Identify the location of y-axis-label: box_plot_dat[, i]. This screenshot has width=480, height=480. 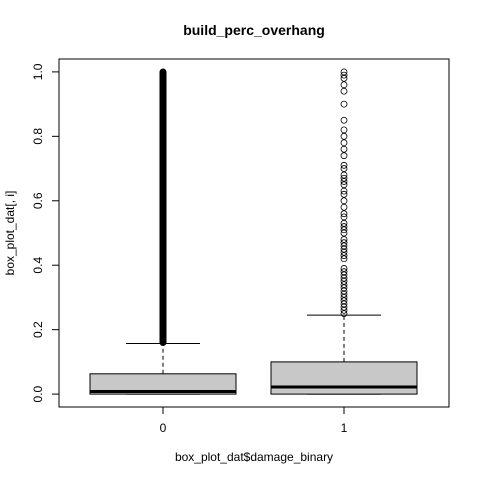
(10, 233).